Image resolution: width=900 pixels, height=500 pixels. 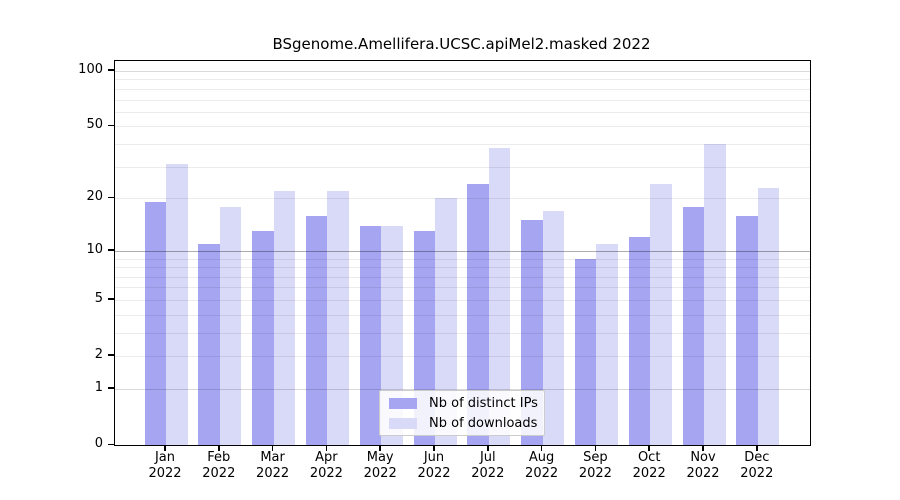 I want to click on x-tick-label-may: May 2022, so click(x=380, y=466).